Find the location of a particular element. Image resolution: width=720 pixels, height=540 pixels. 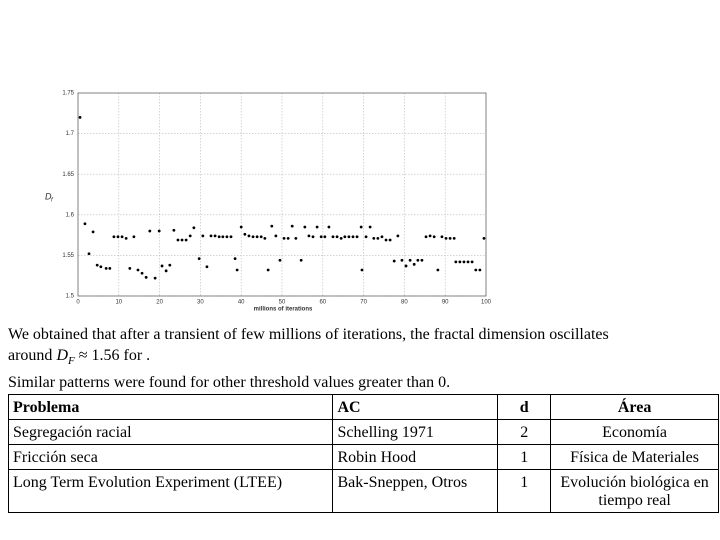

x-tick-label: 100 is located at coordinates (486, 303).